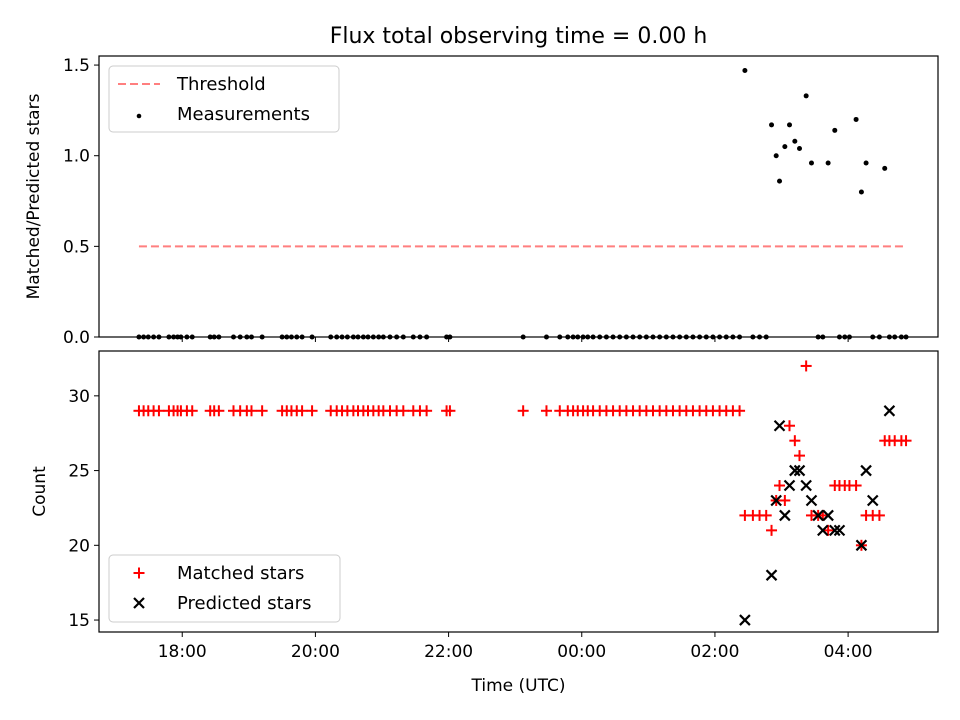 The width and height of the screenshot is (960, 720). What do you see at coordinates (244, 603) in the screenshot?
I see `legend-predicted-label: Predicted stars` at bounding box center [244, 603].